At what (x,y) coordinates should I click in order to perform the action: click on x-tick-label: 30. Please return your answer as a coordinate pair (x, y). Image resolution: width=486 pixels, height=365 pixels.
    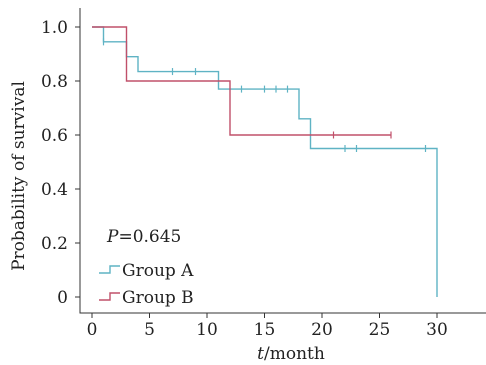
    Looking at the image, I should click on (437, 330).